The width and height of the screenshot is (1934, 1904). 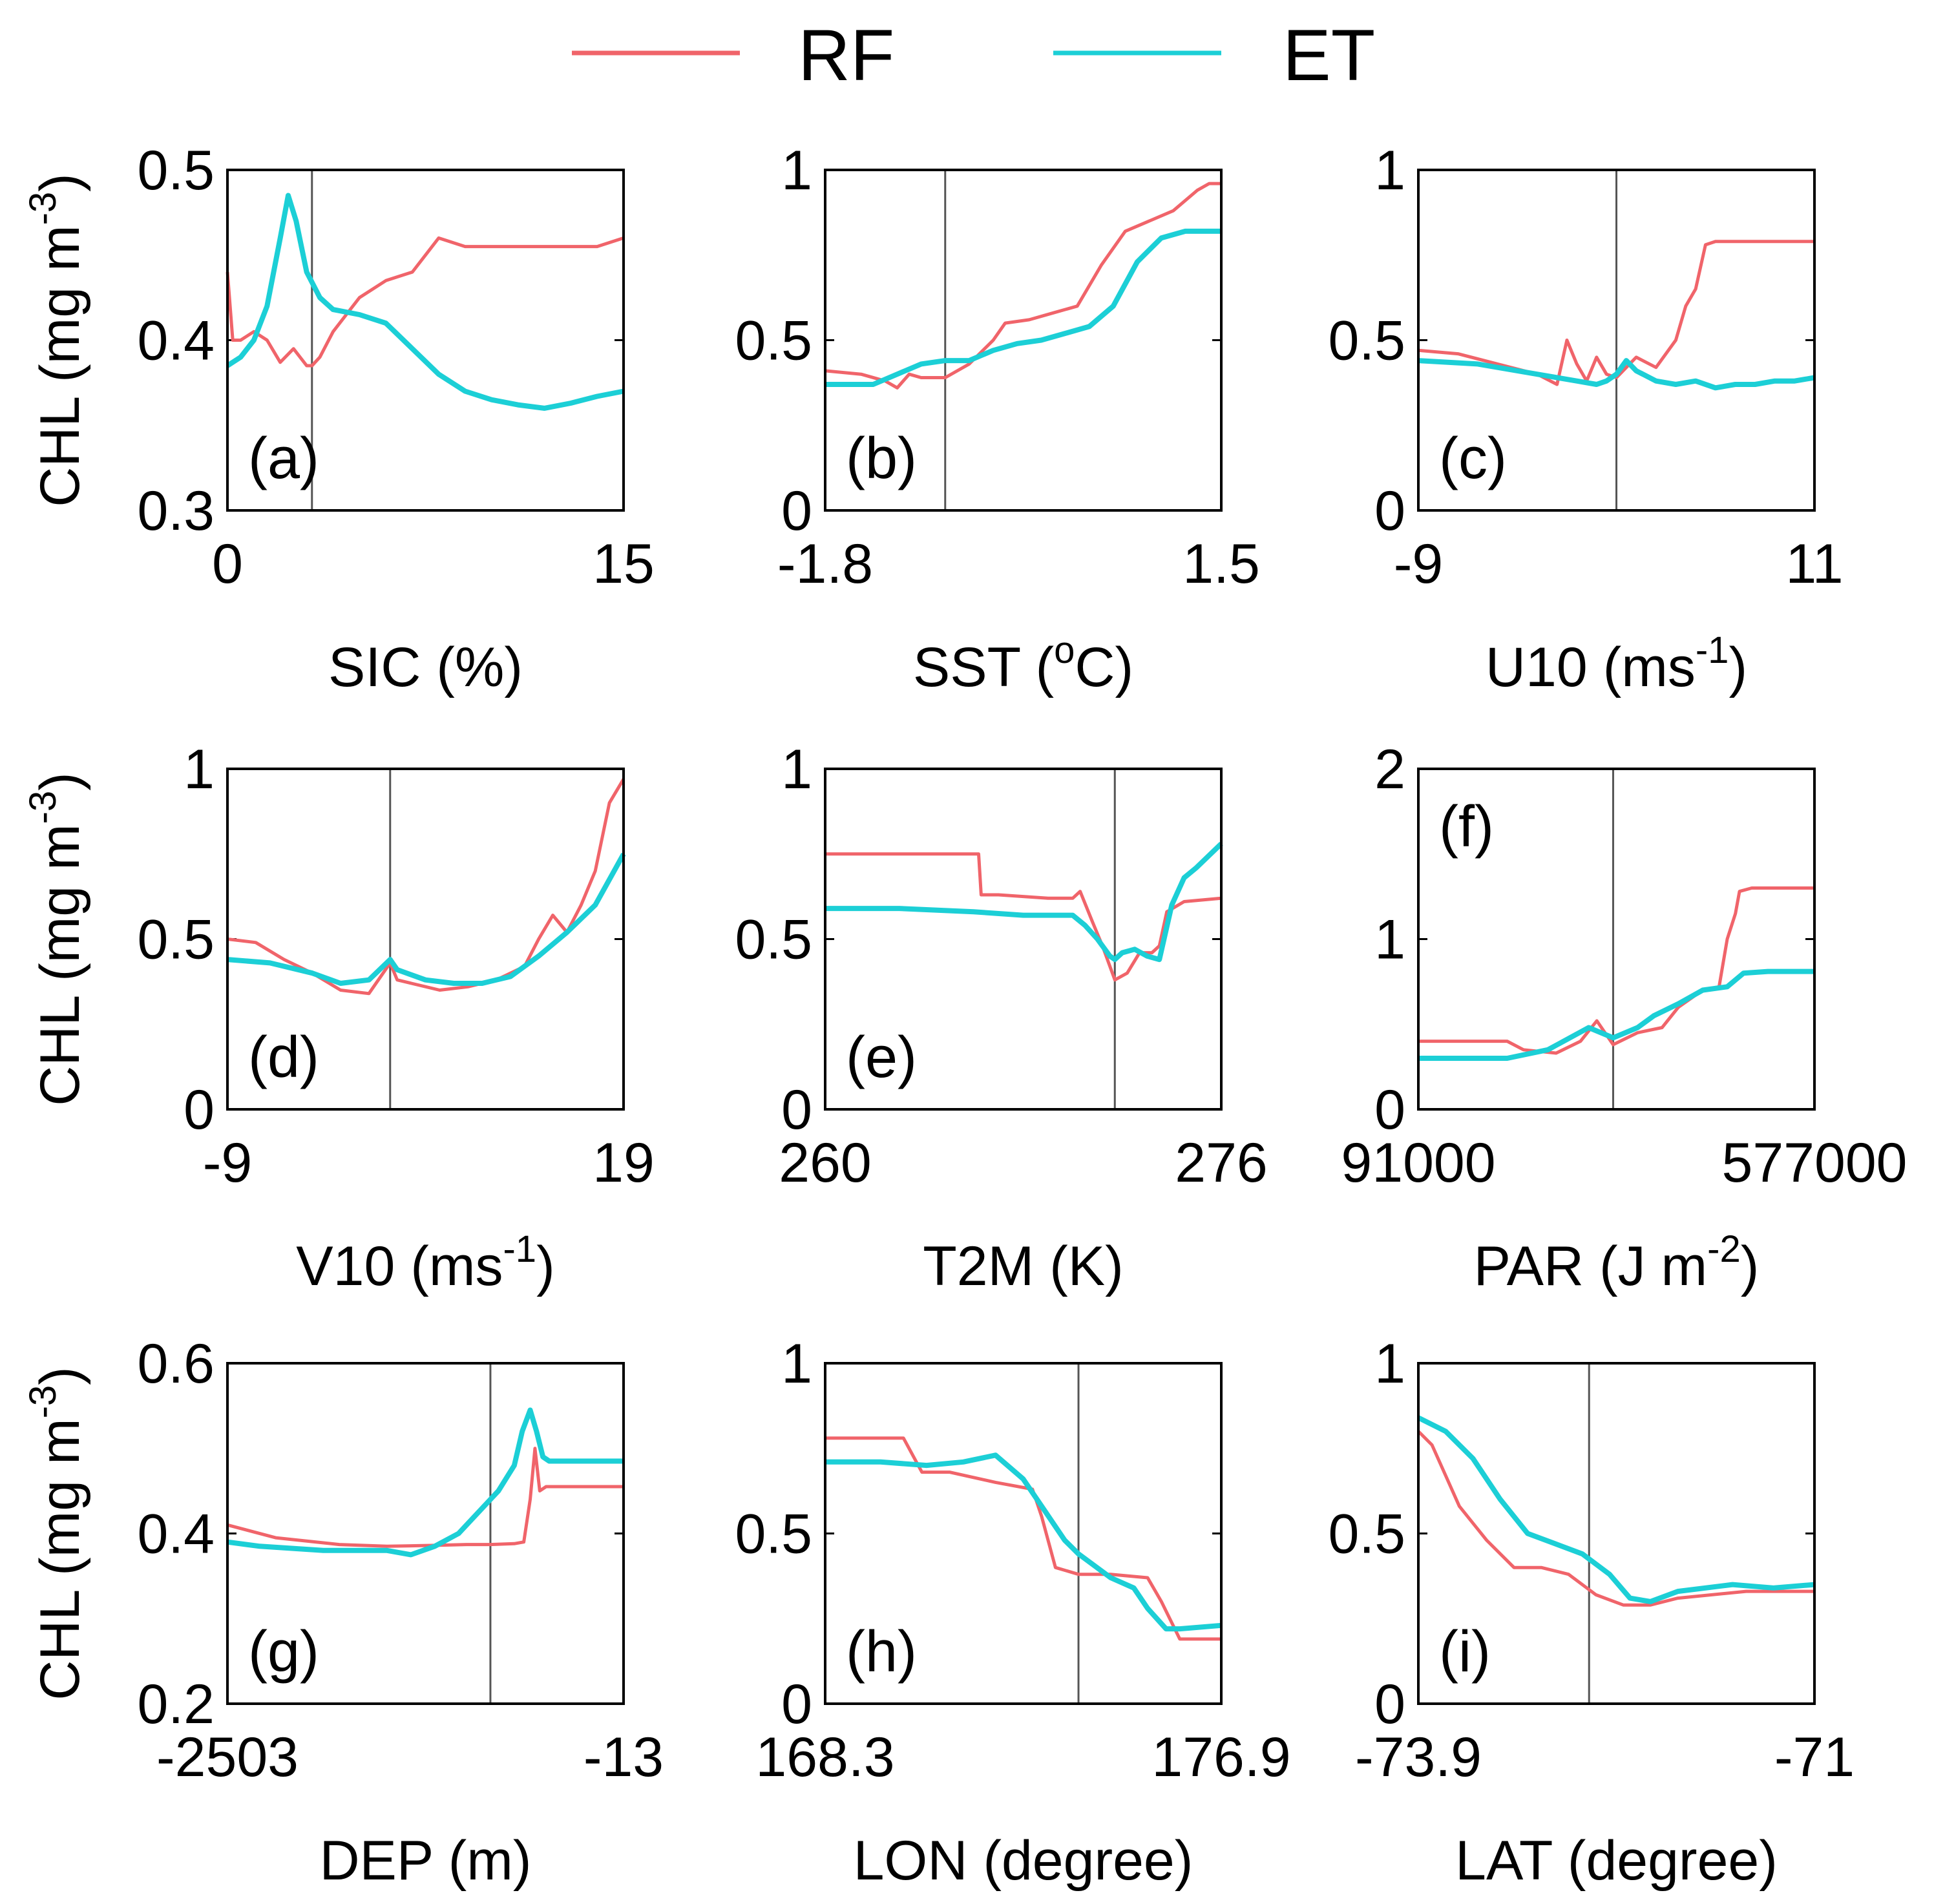 What do you see at coordinates (1617, 664) in the screenshot?
I see `x-axis-label: U10 (ms-1)` at bounding box center [1617, 664].